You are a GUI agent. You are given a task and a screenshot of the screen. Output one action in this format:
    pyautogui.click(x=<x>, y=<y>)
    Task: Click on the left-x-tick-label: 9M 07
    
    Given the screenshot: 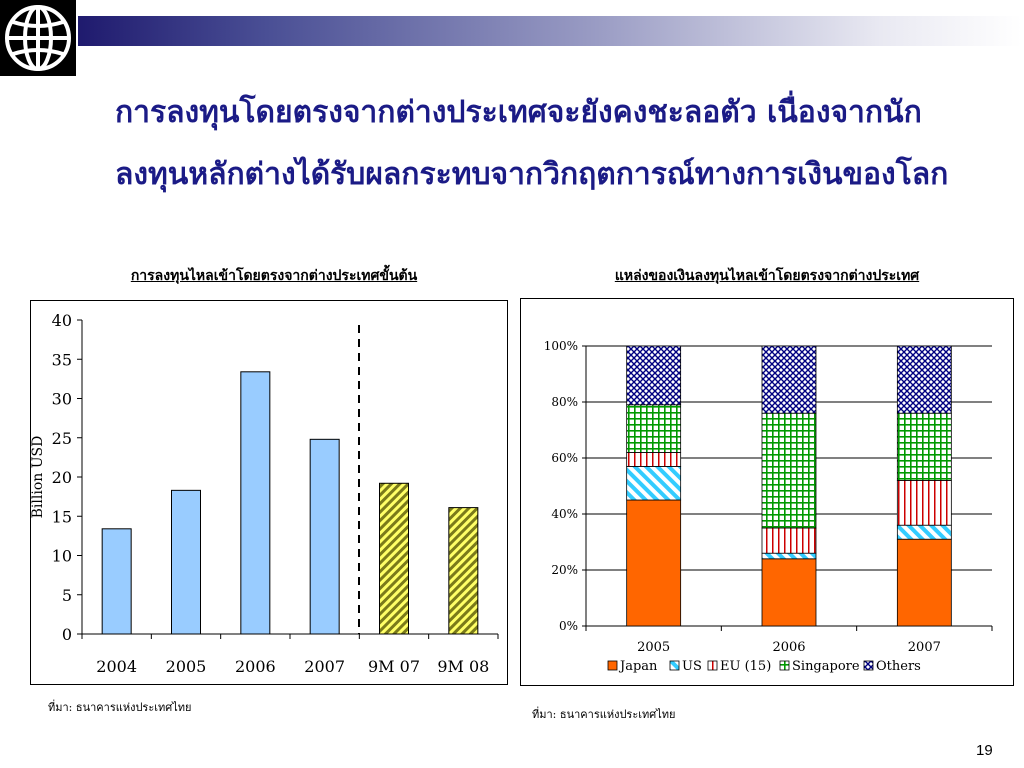 What is the action you would take?
    pyautogui.click(x=394, y=666)
    